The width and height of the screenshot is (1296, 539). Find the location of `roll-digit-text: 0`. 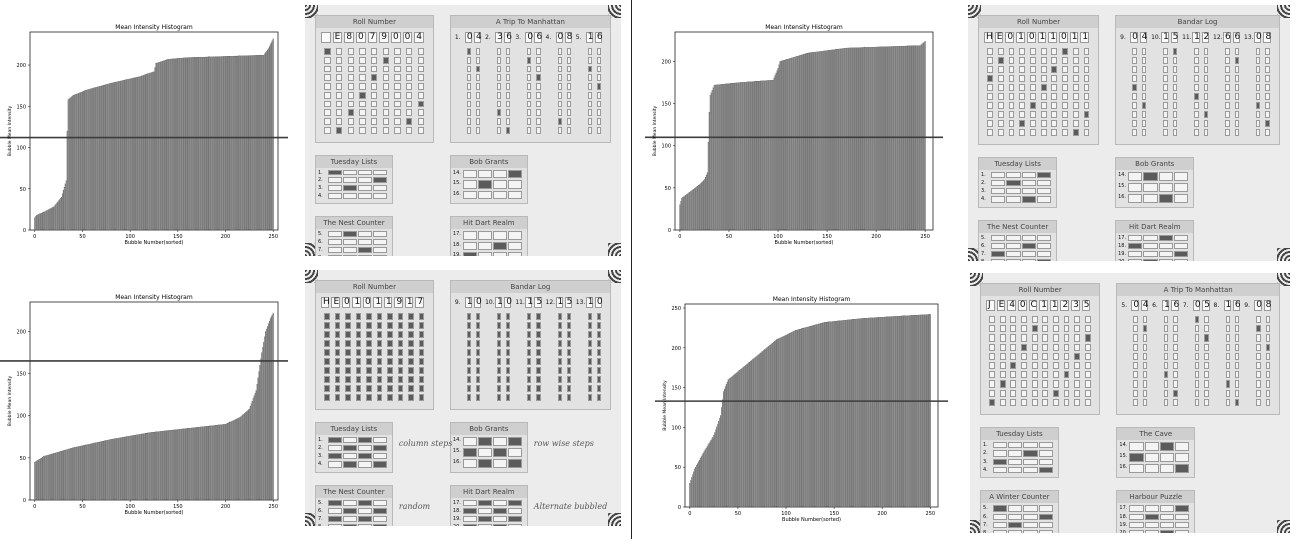

roll-digit-text: 0 is located at coordinates (1031, 37).